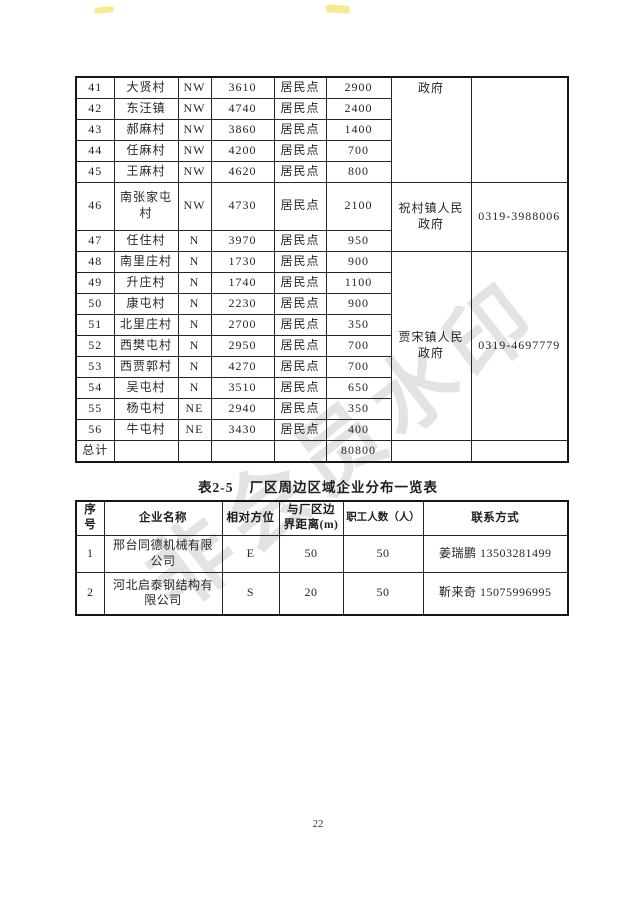  Describe the element at coordinates (146, 240) in the screenshot. I see `table-cell: 任住村` at that location.